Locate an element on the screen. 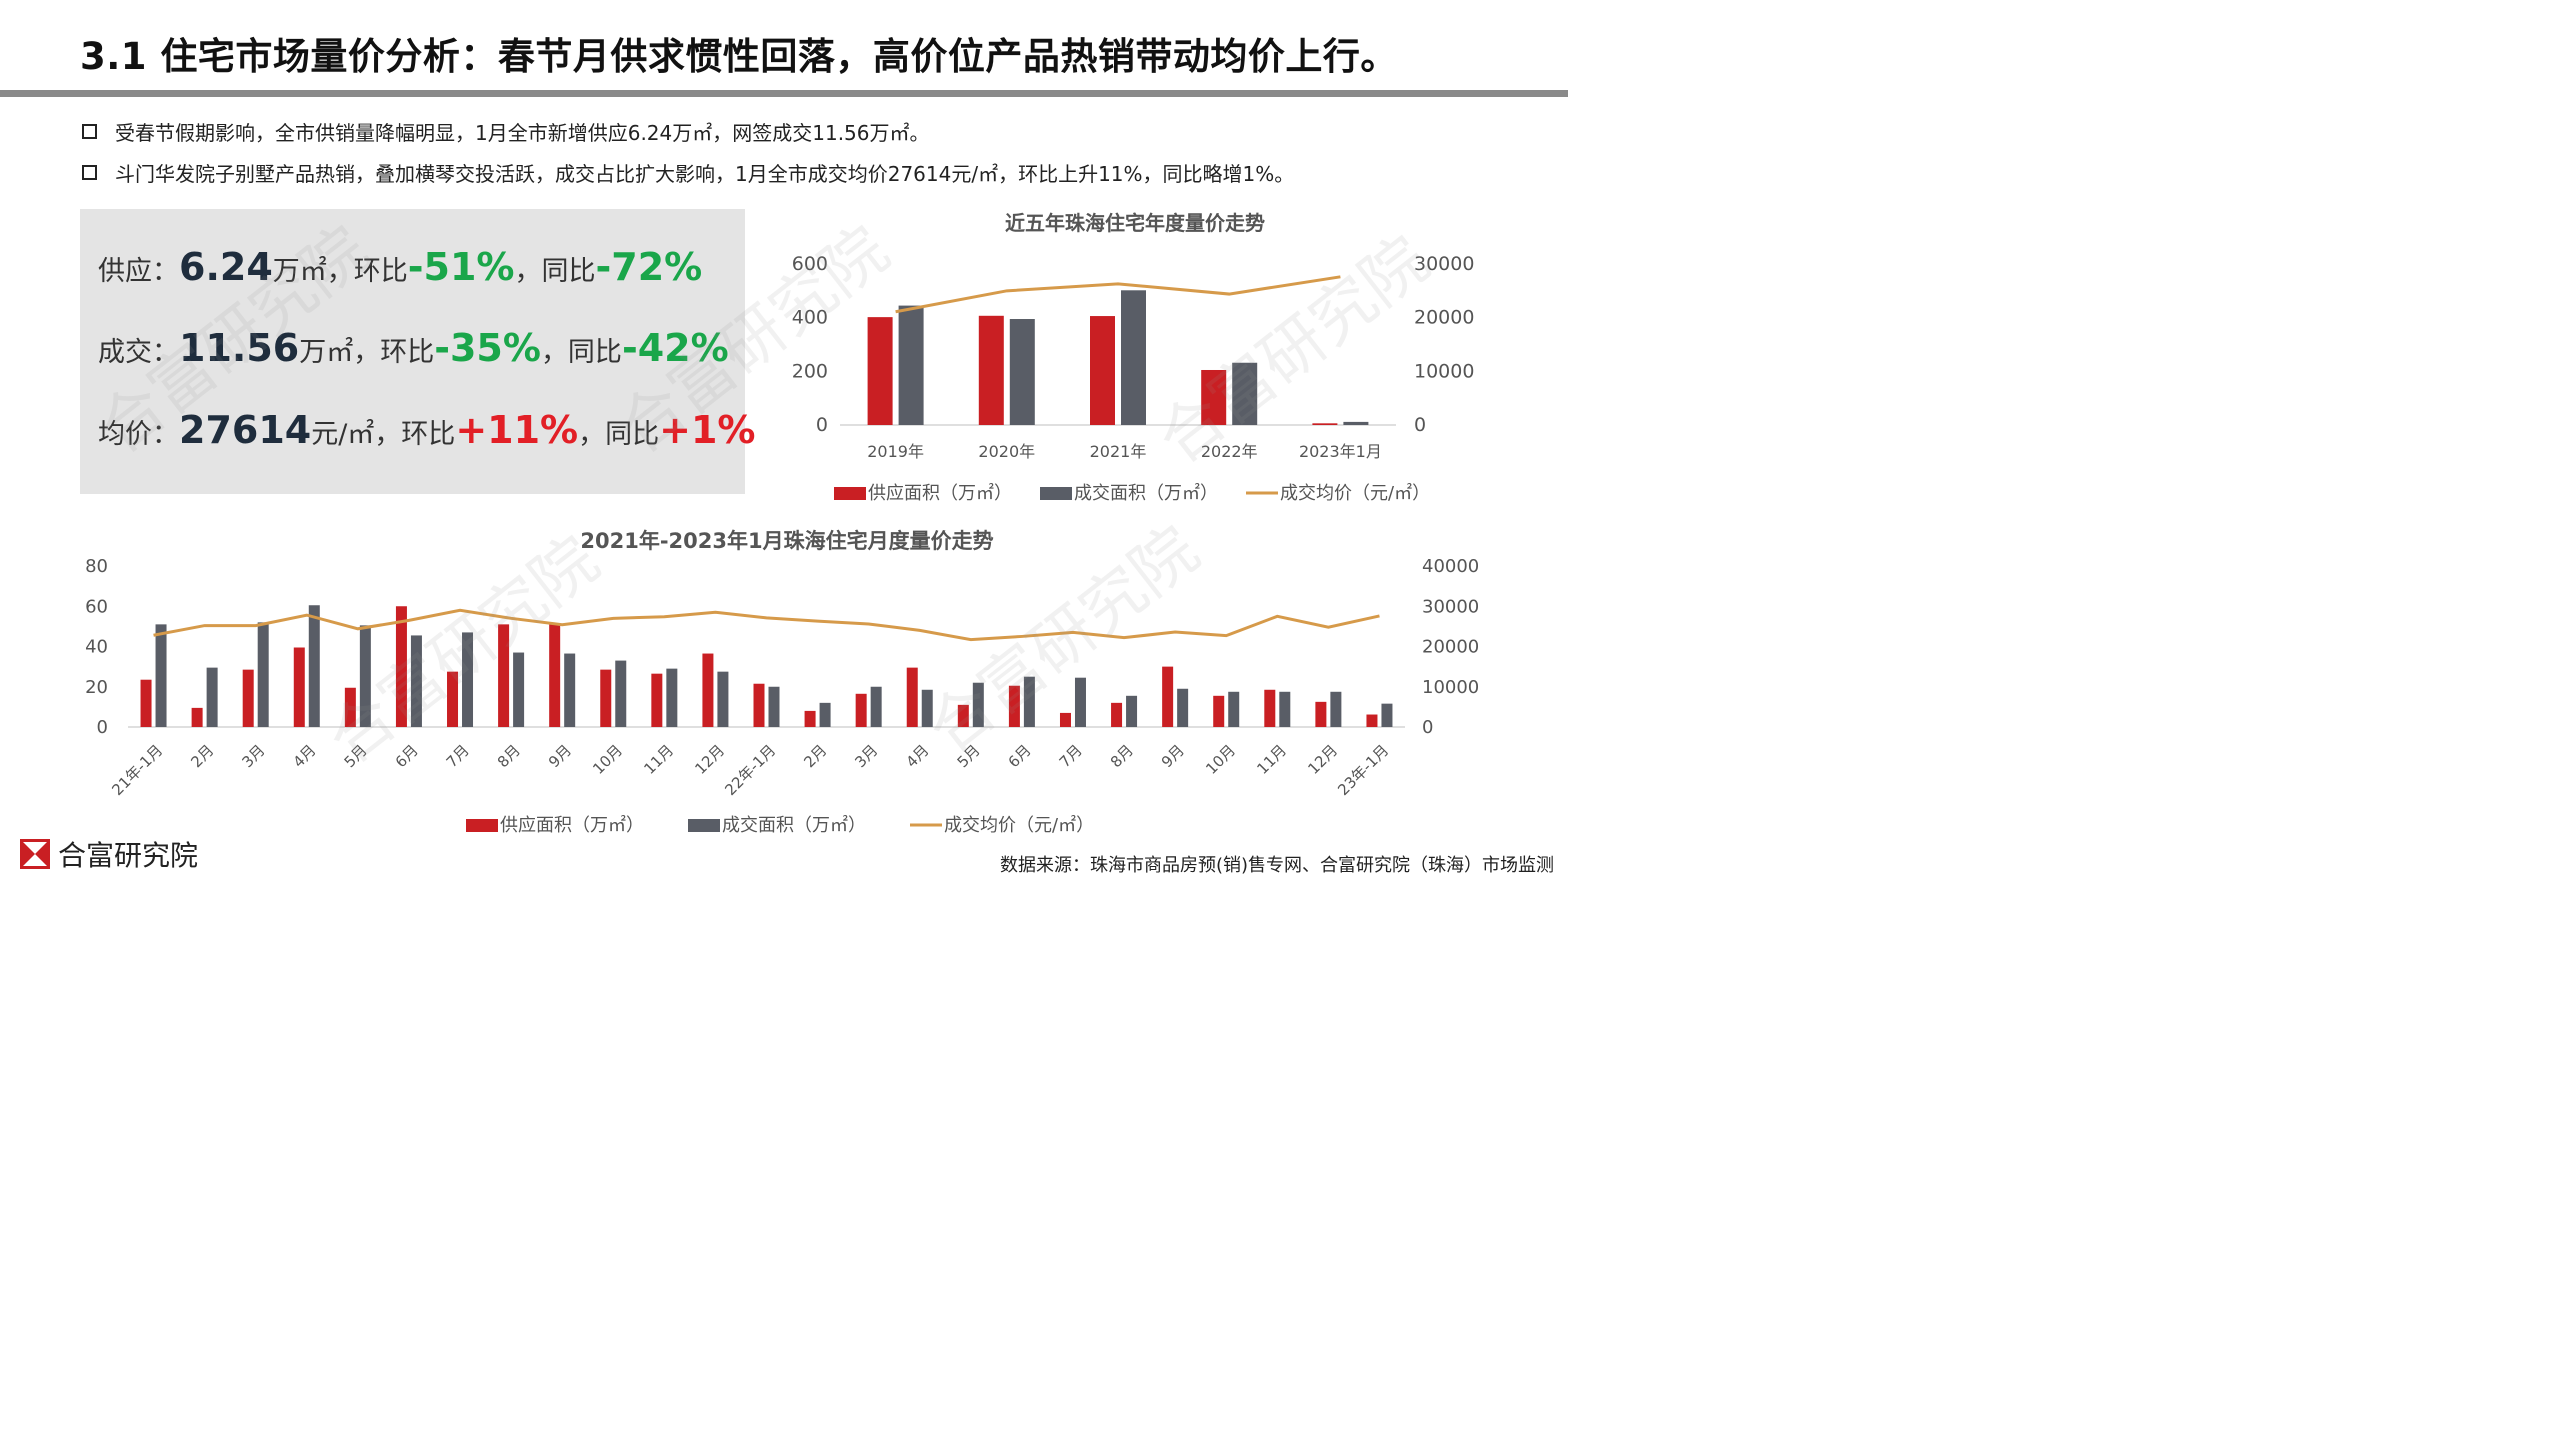 This screenshot has height=1440, width=2560. chart-title: 2021年-2023年1月珠海住宅月度量价走势 is located at coordinates (786, 541).